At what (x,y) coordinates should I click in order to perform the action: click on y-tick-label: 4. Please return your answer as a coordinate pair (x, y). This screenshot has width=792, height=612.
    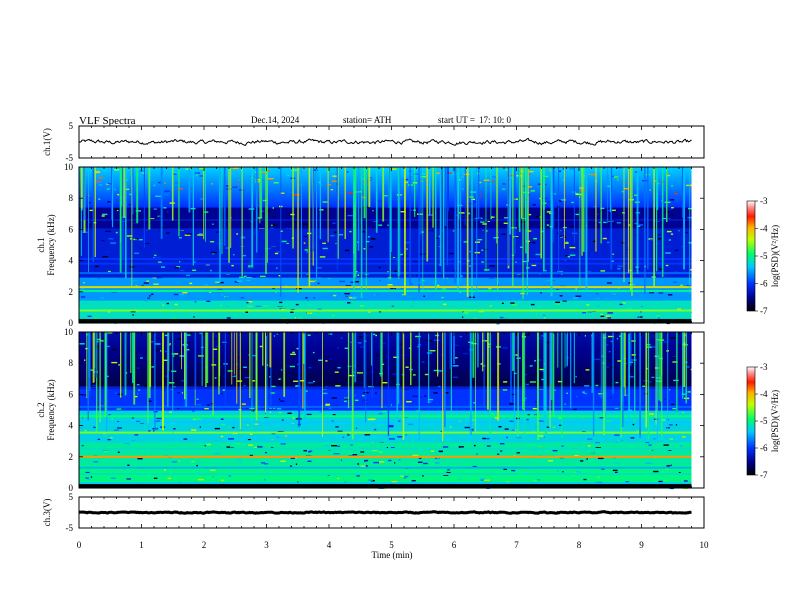
    Looking at the image, I should click on (71, 426).